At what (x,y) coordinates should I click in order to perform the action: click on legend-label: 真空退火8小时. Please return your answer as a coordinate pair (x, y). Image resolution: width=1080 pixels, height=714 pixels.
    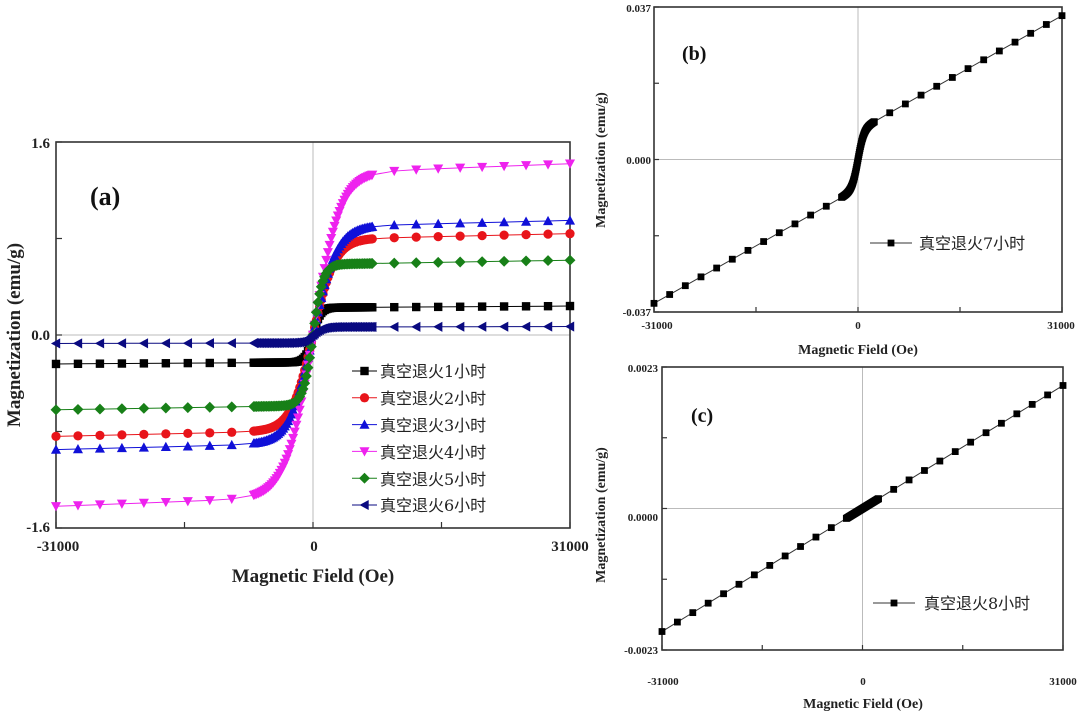
    Looking at the image, I should click on (977, 603).